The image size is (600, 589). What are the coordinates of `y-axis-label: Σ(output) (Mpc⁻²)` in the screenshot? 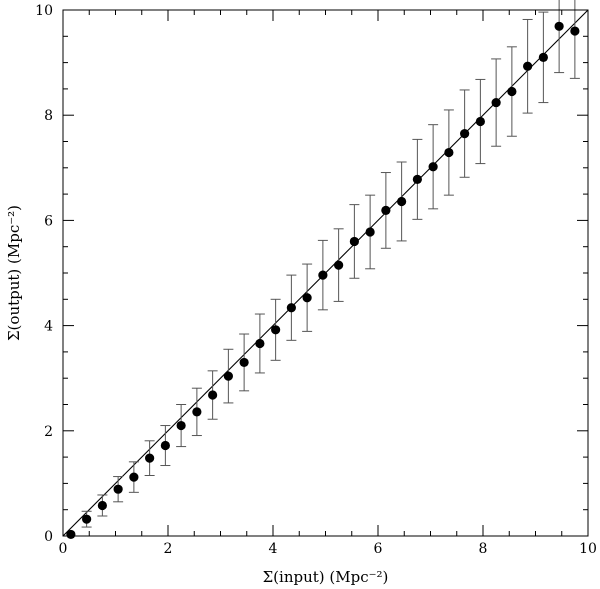 It's located at (14, 273).